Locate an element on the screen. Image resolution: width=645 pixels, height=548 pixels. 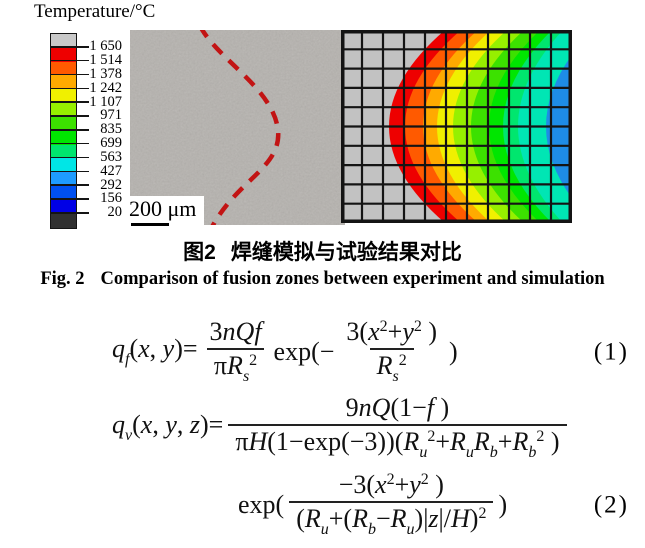
eq1-frac1-numerator: 3nQf is located at coordinates (236, 333).